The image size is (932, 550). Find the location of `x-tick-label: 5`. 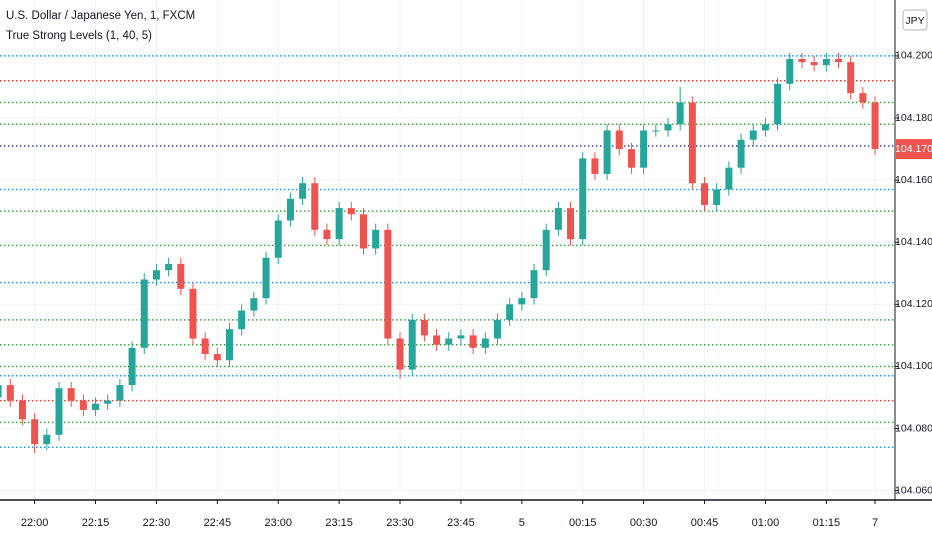

x-tick-label: 5 is located at coordinates (522, 523).